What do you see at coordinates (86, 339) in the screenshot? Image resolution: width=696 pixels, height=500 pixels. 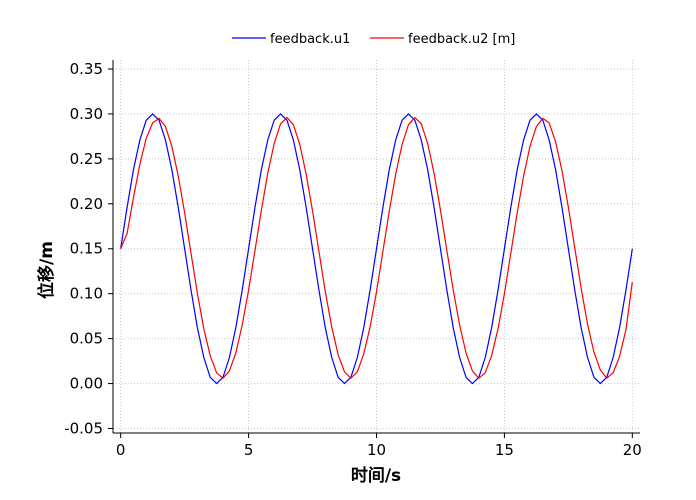 I see `y-tick-label: 0.05` at bounding box center [86, 339].